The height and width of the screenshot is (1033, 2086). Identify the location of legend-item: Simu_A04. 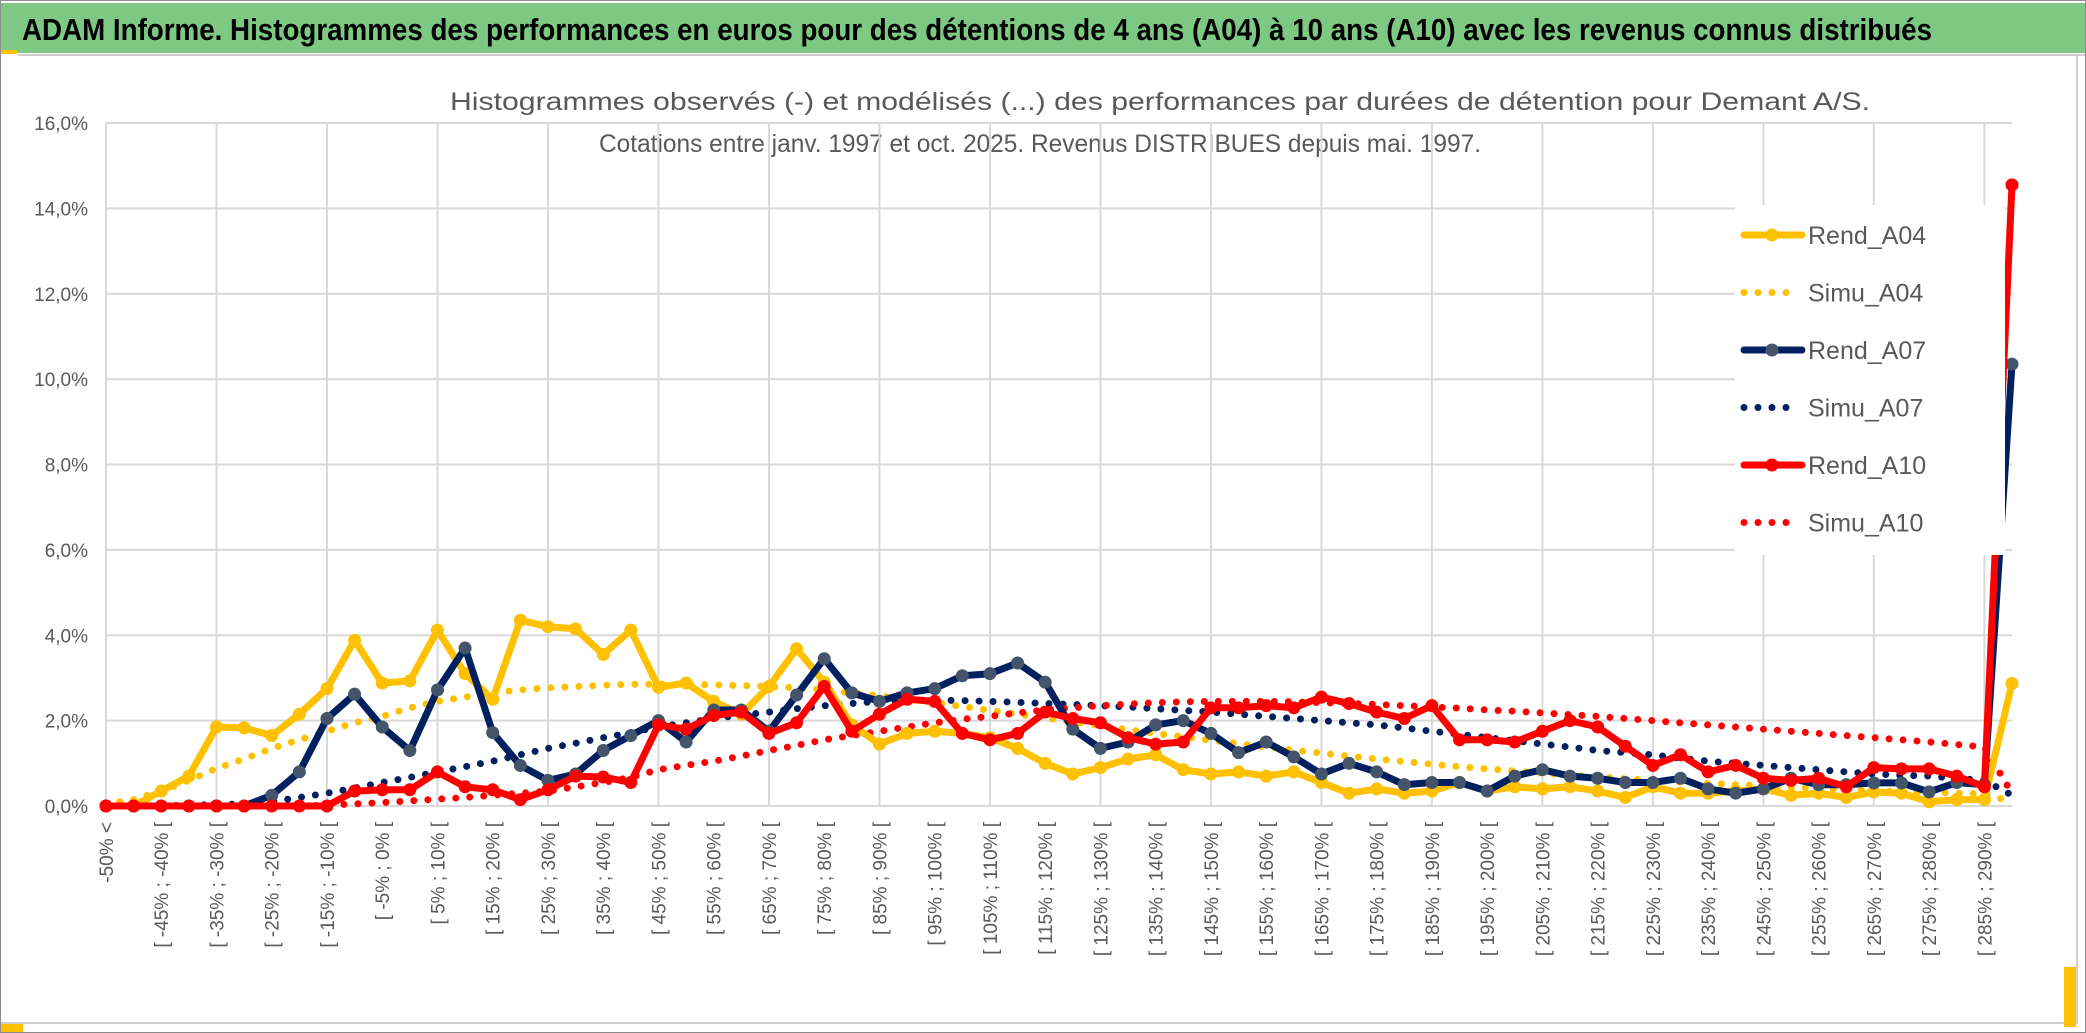
(1831, 294).